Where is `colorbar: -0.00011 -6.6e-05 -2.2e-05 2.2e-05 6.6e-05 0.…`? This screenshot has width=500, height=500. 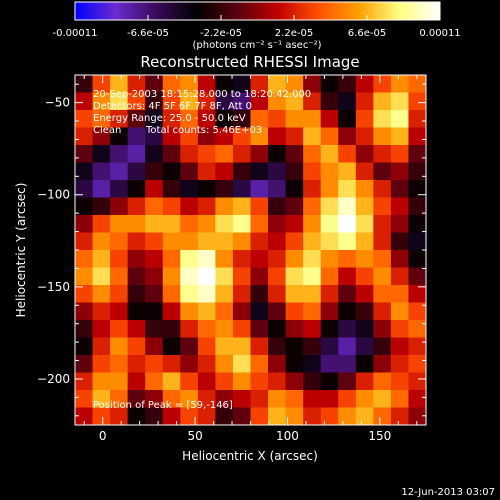
colorbar: -0.00011 -6.6e-05 -2.2e-05 2.2e-05 6.6e-05 0.… is located at coordinates (257, 26).